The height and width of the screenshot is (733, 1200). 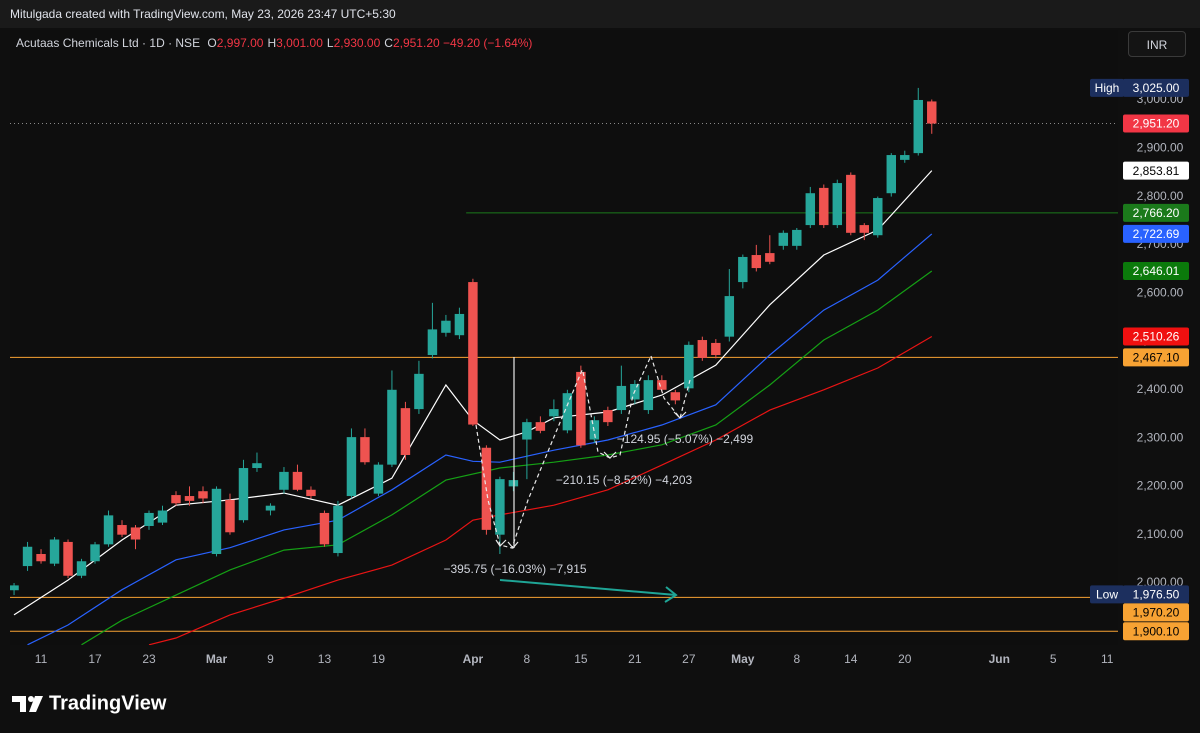 What do you see at coordinates (488, 43) in the screenshot?
I see `change-value: −49.20 (−1.64%)` at bounding box center [488, 43].